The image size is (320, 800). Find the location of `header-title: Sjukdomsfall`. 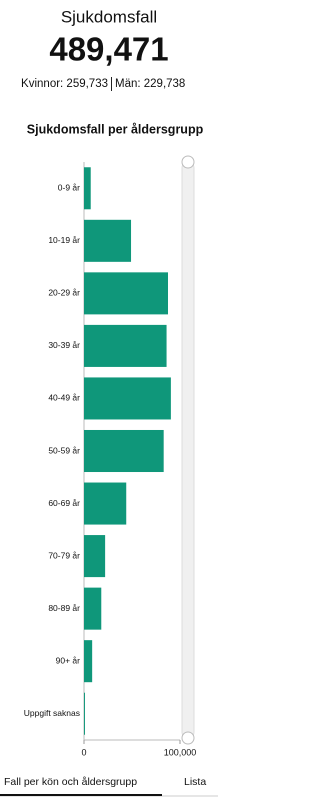

header-title: Sjukdomsfall is located at coordinates (109, 16).